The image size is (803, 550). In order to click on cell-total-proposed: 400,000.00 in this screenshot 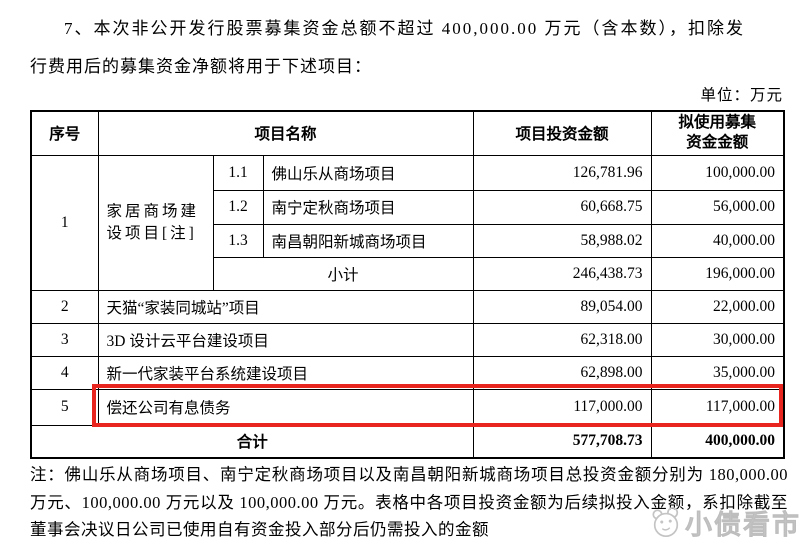, I will do `click(717, 441)`.